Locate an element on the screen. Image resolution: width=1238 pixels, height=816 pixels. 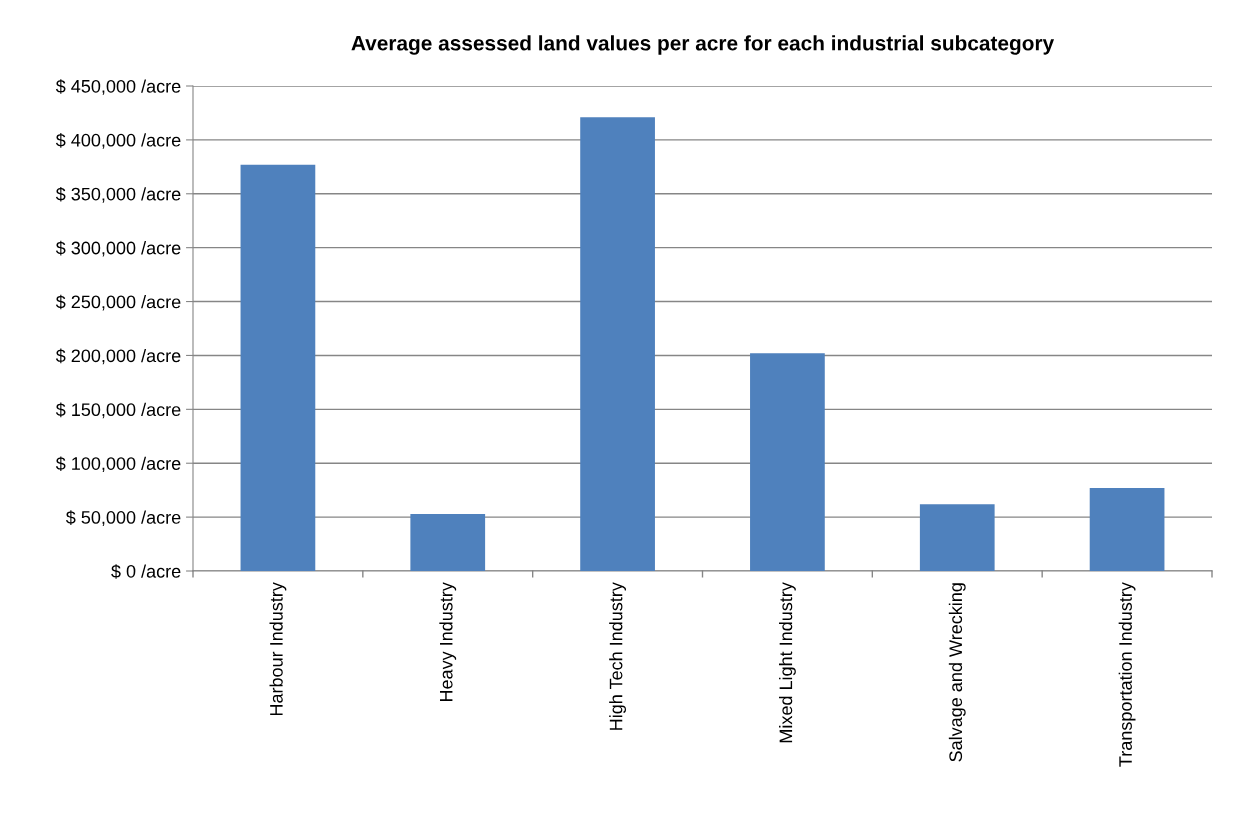
y-tick-label: $ 50,000 /acre is located at coordinates (123, 518).